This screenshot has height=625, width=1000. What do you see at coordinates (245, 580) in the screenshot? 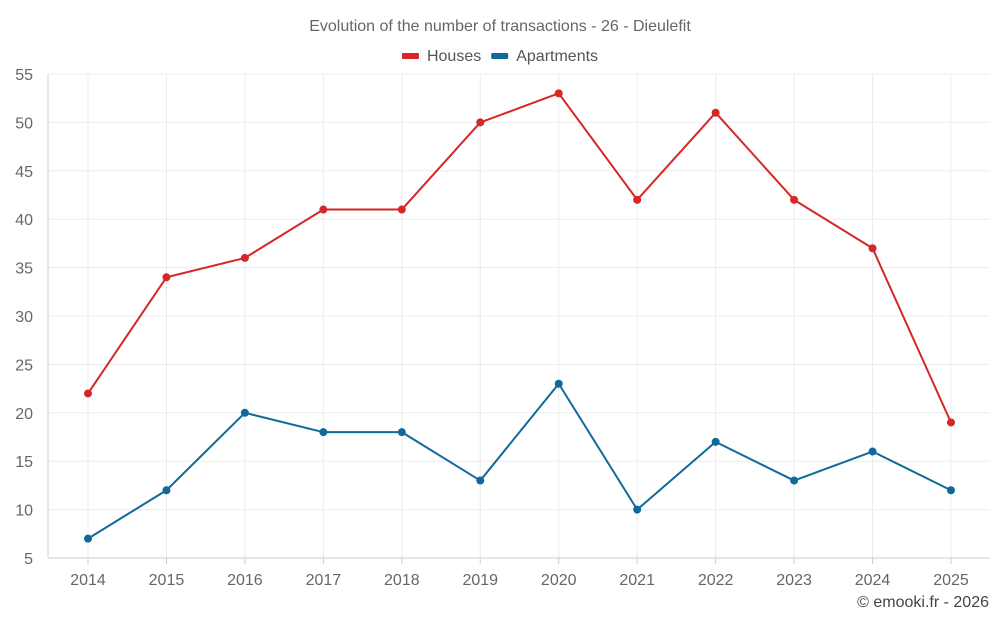
I see `x-tick-label: 2016` at bounding box center [245, 580].